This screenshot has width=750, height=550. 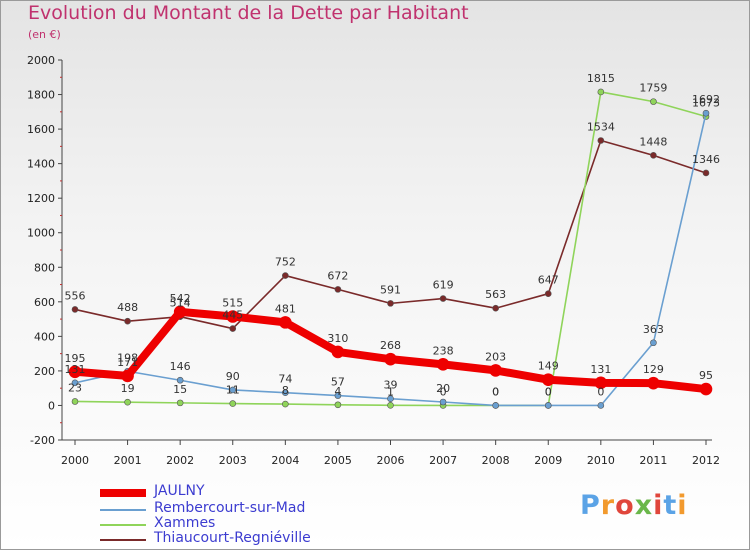 What do you see at coordinates (127, 357) in the screenshot?
I see `data-label: 198` at bounding box center [127, 357].